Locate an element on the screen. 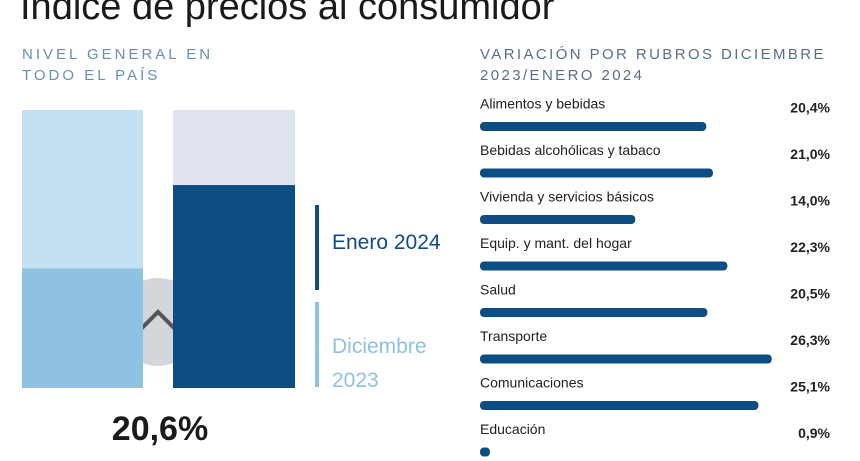 This screenshot has width=860, height=461. value-label: 21,0% is located at coordinates (810, 154).